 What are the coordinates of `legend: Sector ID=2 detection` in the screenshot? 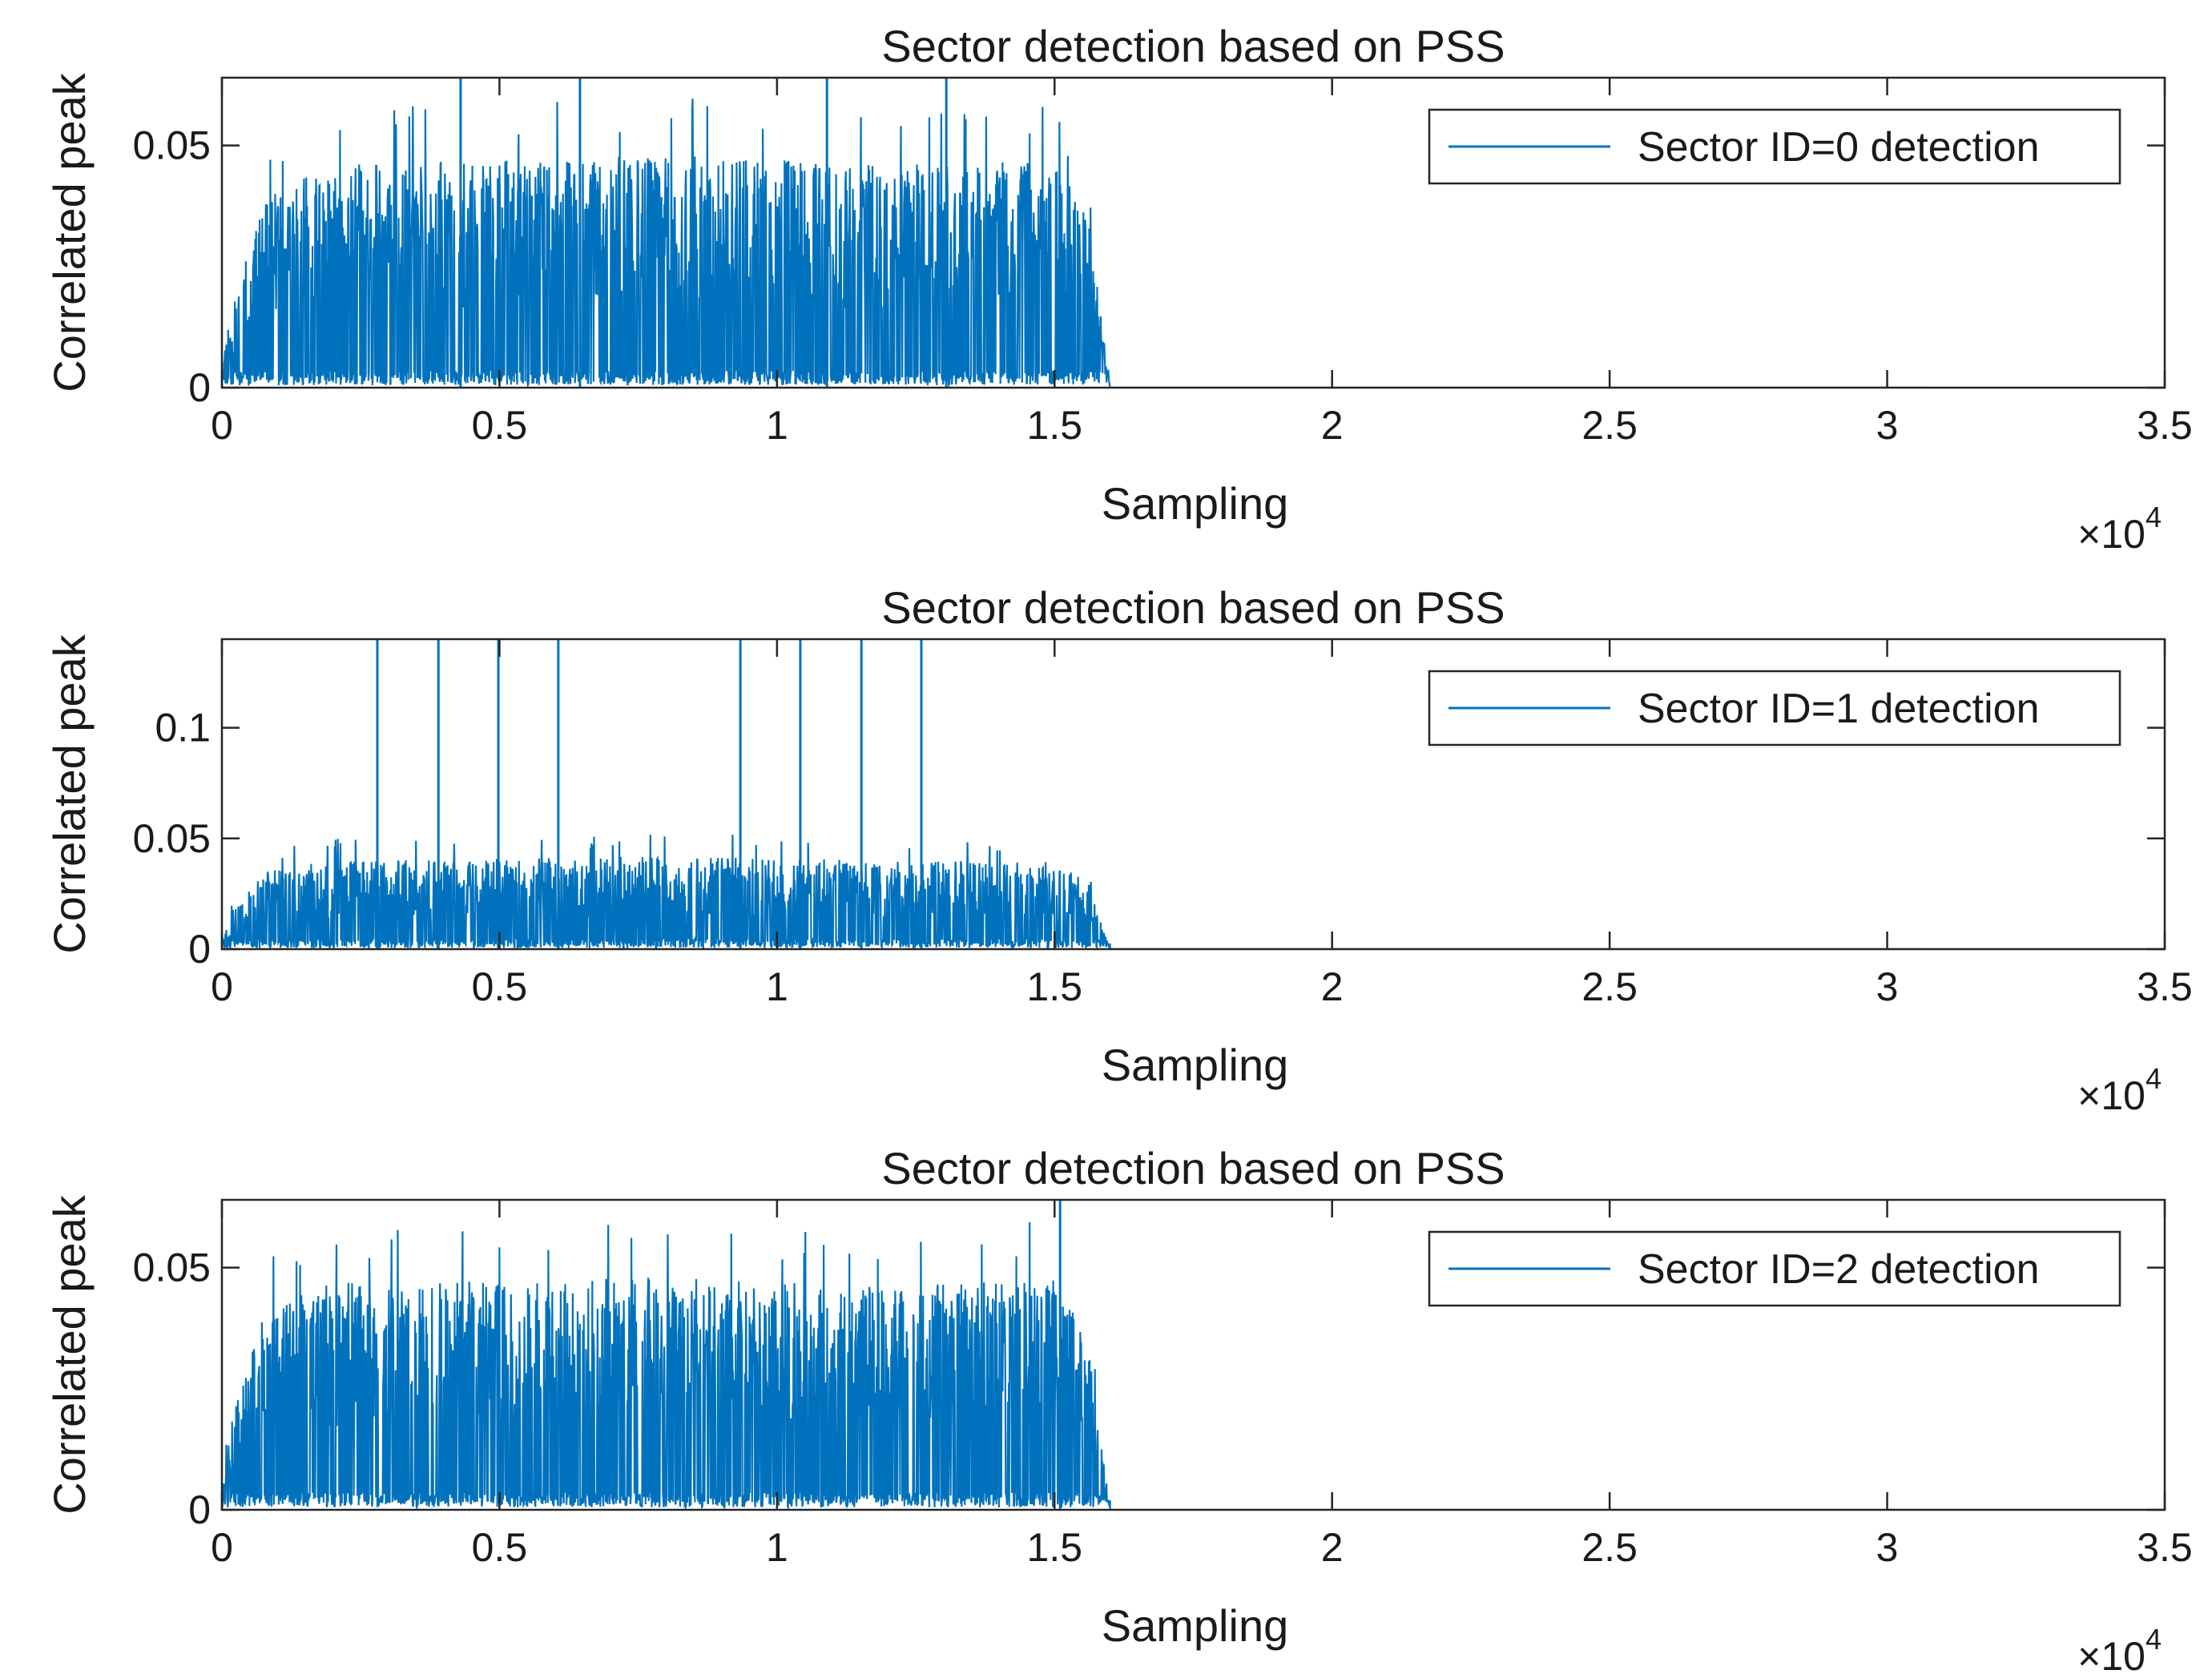 It's located at (1774, 1268).